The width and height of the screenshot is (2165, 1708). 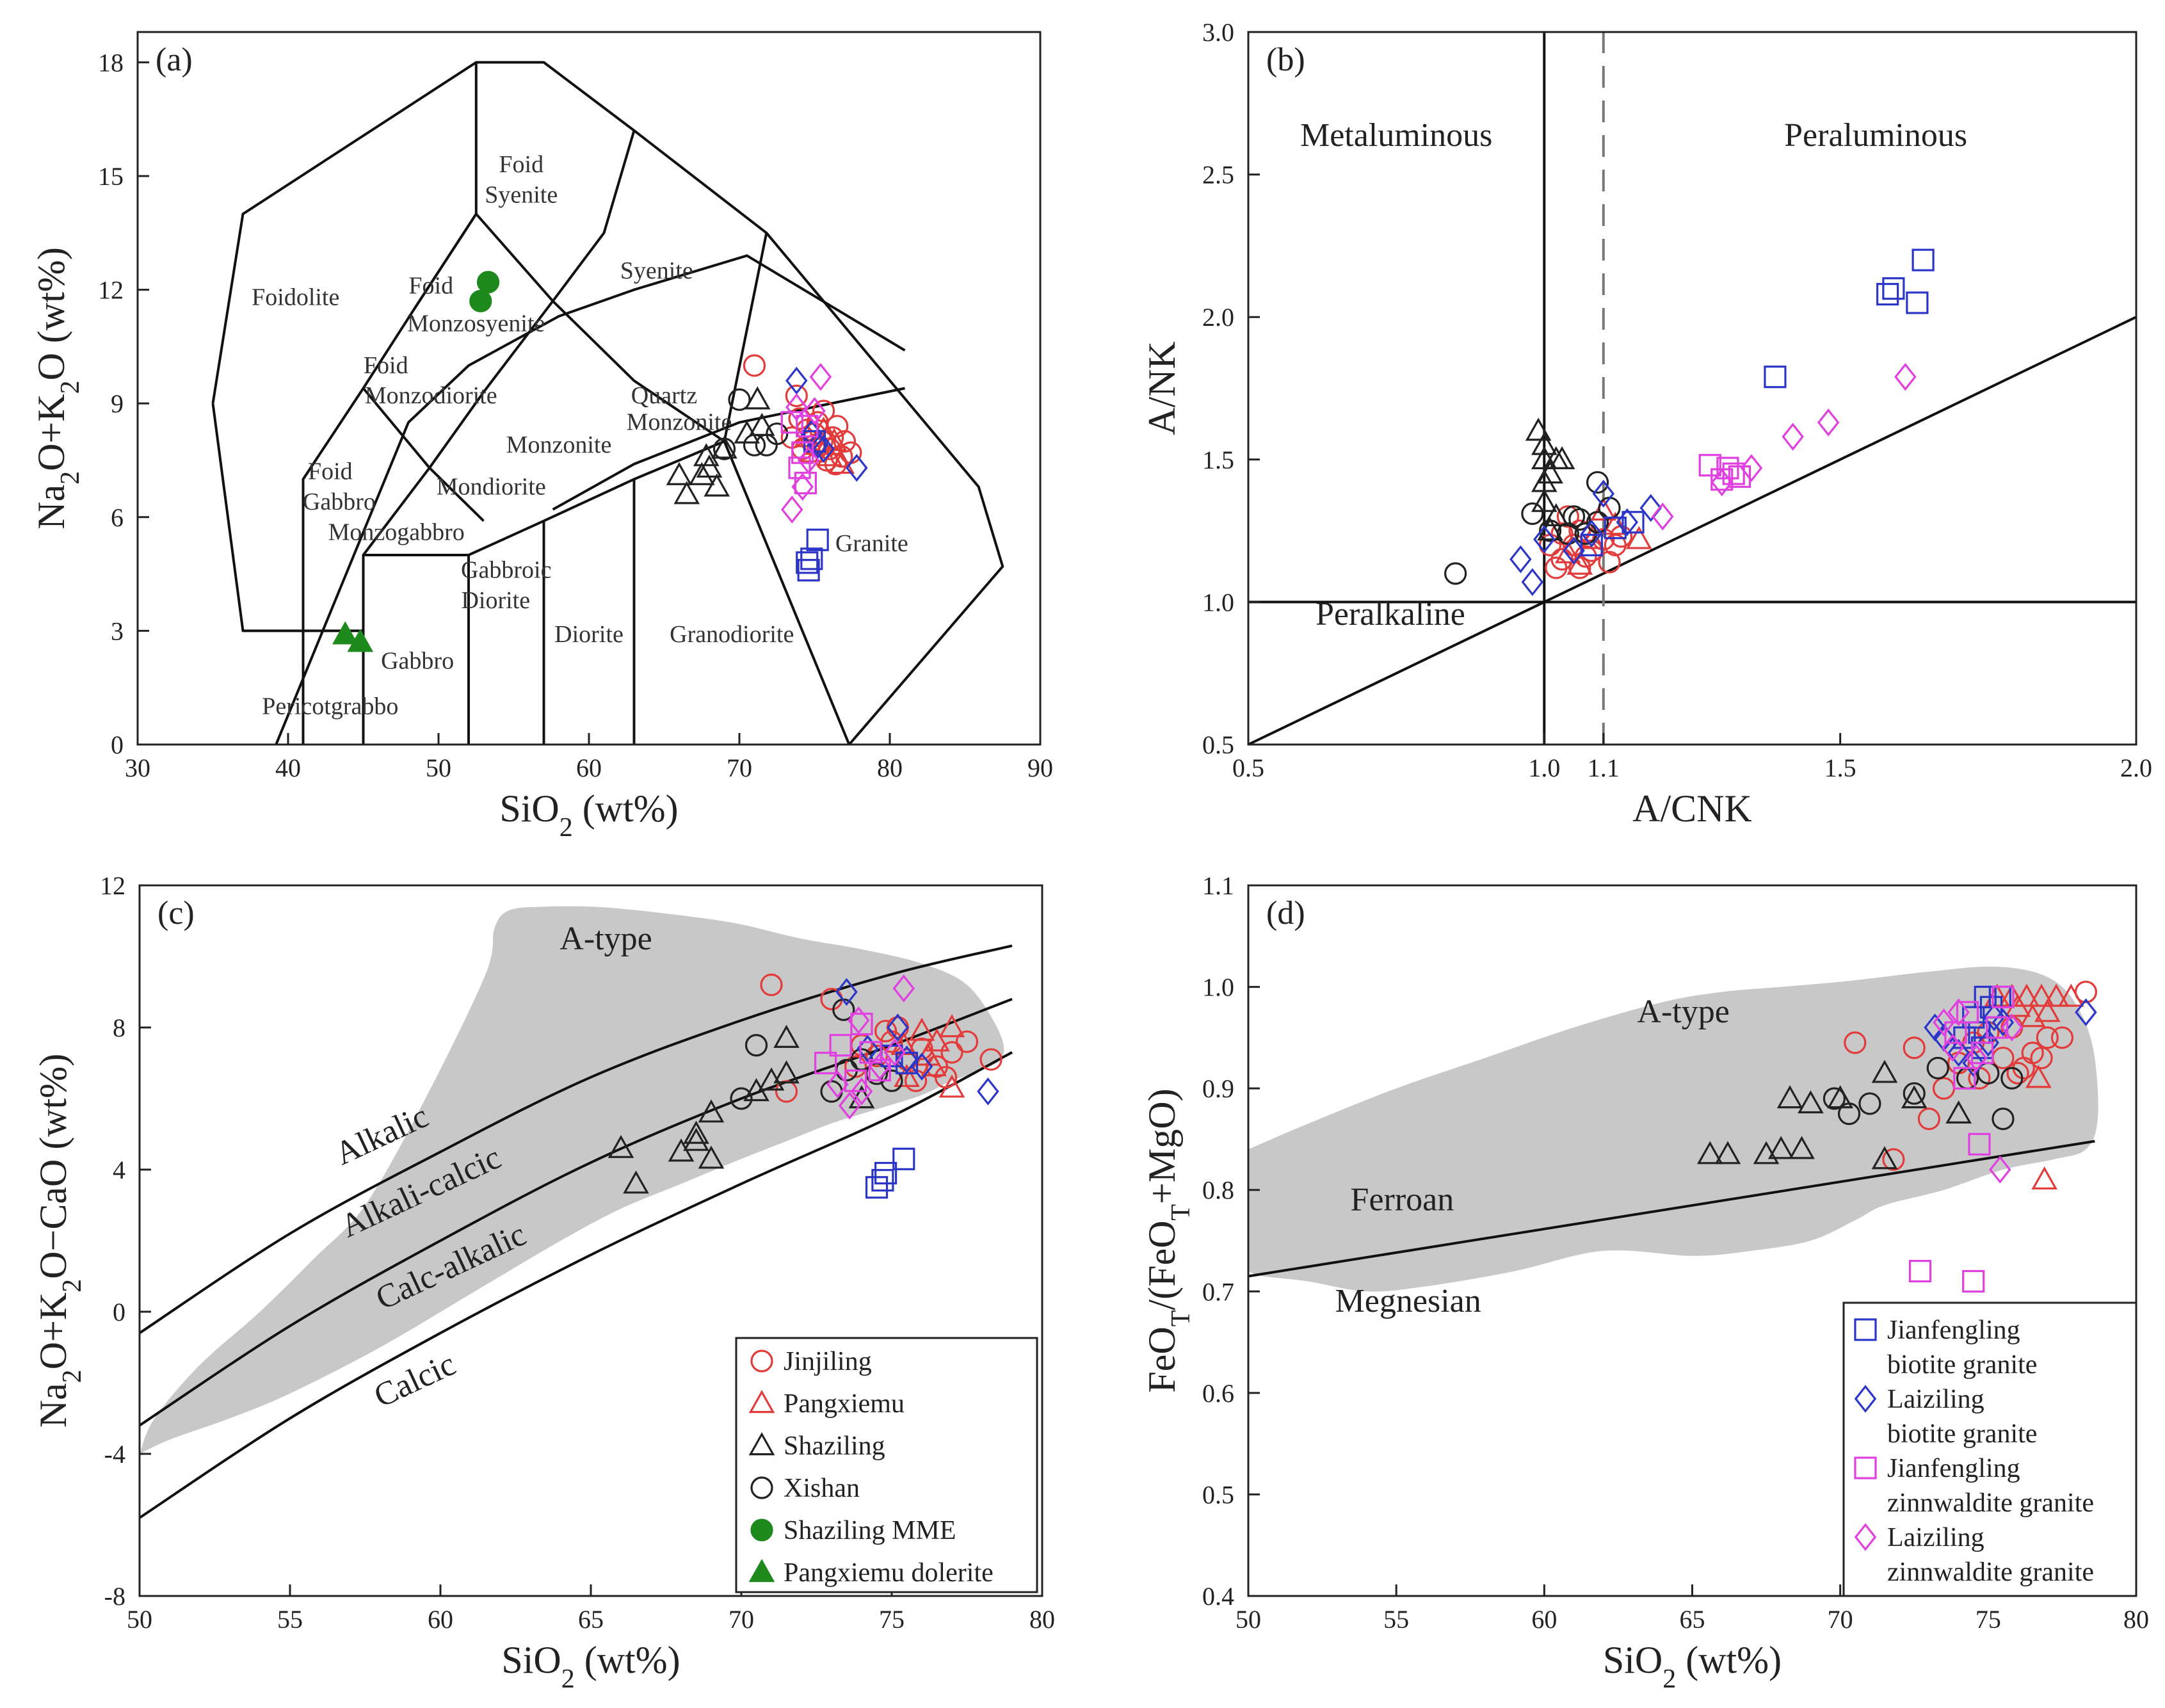 I want to click on tas-field-label: Gabbro, so click(x=417, y=662).